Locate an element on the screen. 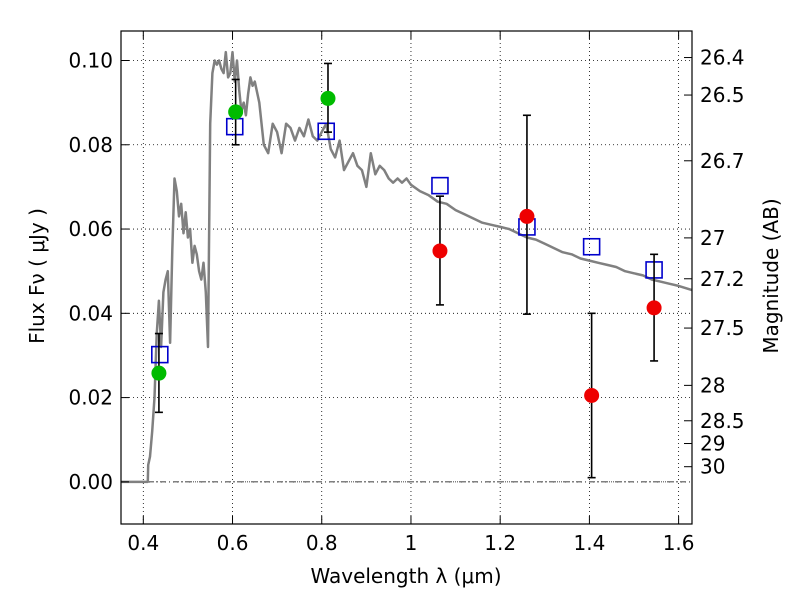 The height and width of the screenshot is (600, 800). x-tick-label: 1 is located at coordinates (411, 543).